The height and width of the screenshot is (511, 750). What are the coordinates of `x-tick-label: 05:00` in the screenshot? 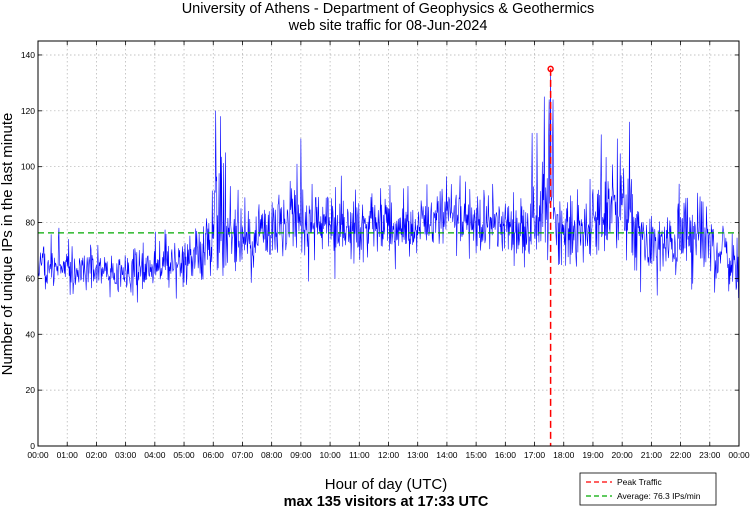 It's located at (184, 455).